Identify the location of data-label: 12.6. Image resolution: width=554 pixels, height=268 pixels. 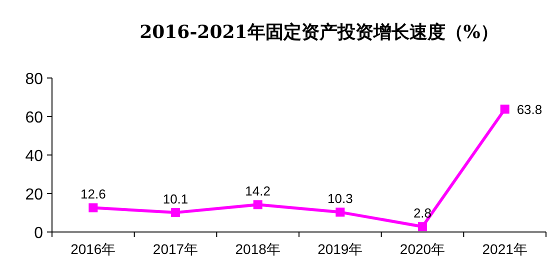
(93, 194).